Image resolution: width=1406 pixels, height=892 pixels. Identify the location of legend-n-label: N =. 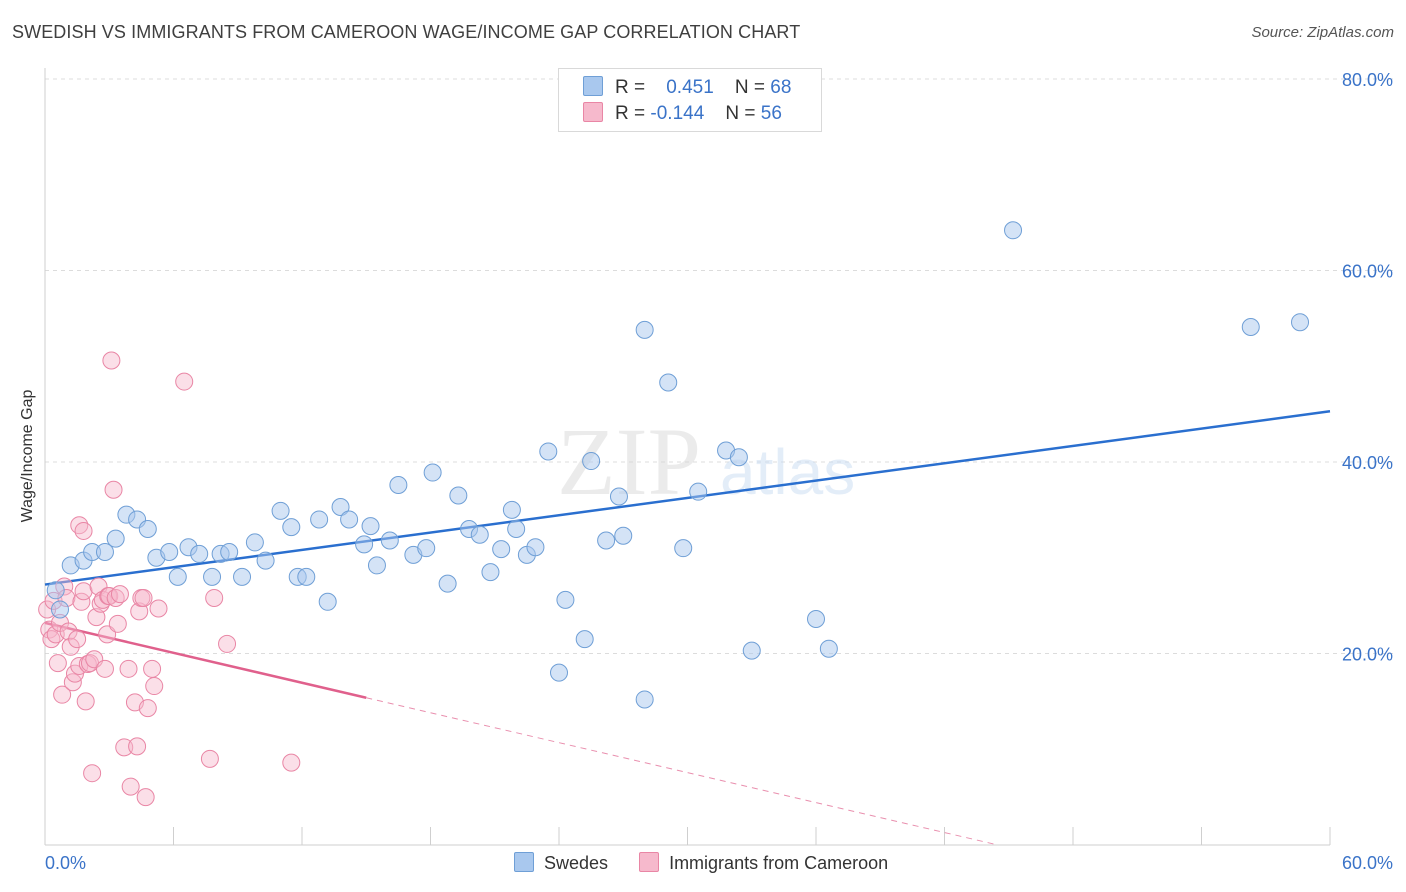
(750, 87).